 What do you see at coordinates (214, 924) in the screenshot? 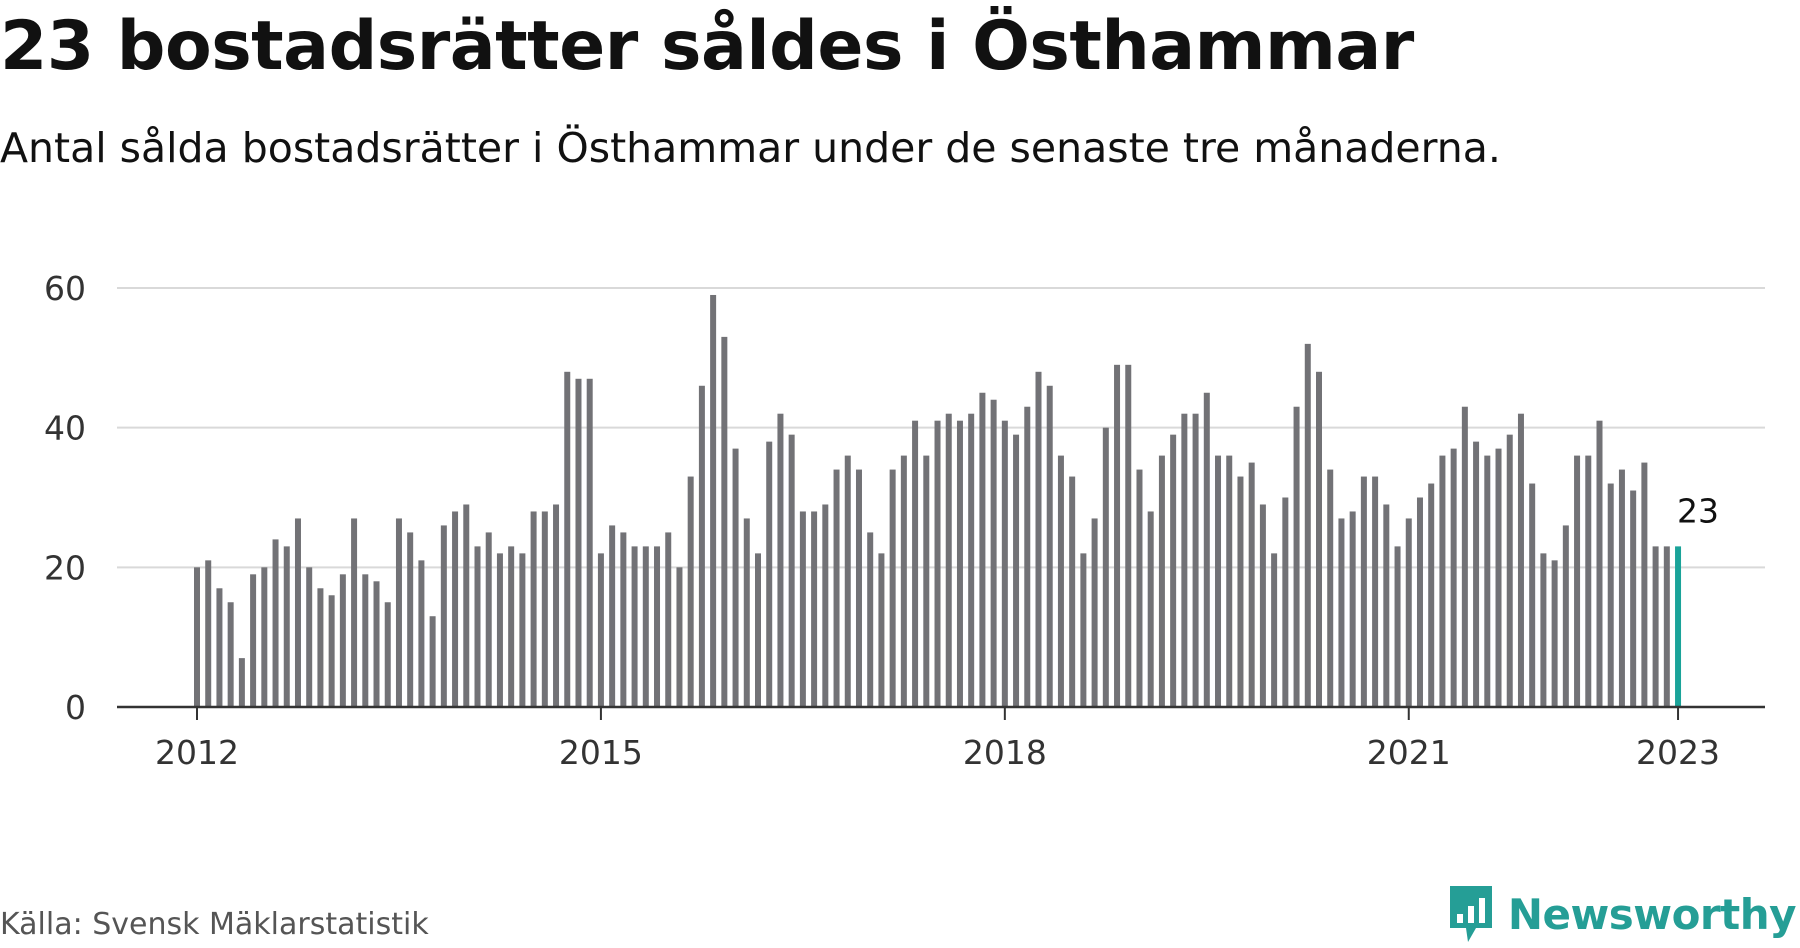
I see `source-note: Källa: Svensk Mäklarstatistik` at bounding box center [214, 924].